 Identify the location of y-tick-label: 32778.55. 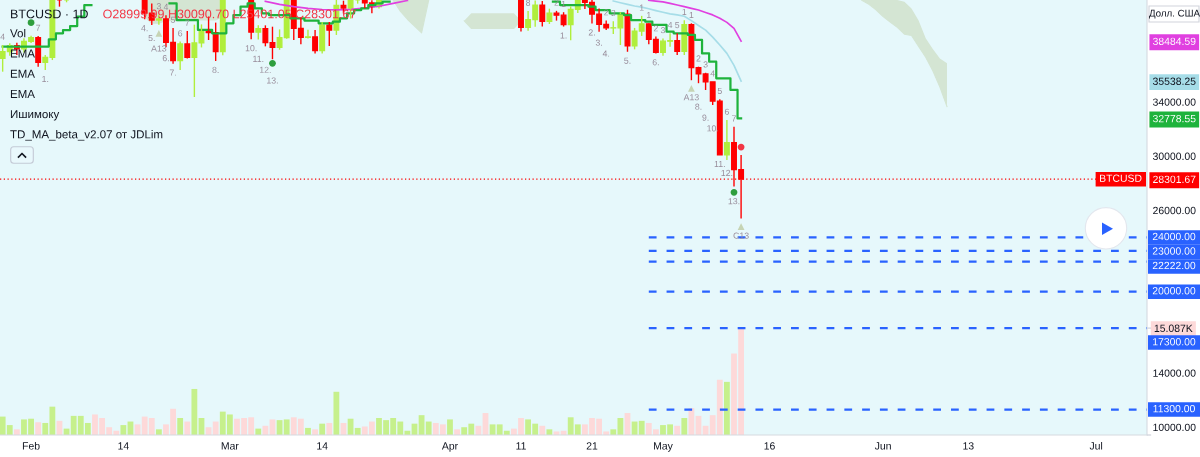
(1174, 118).